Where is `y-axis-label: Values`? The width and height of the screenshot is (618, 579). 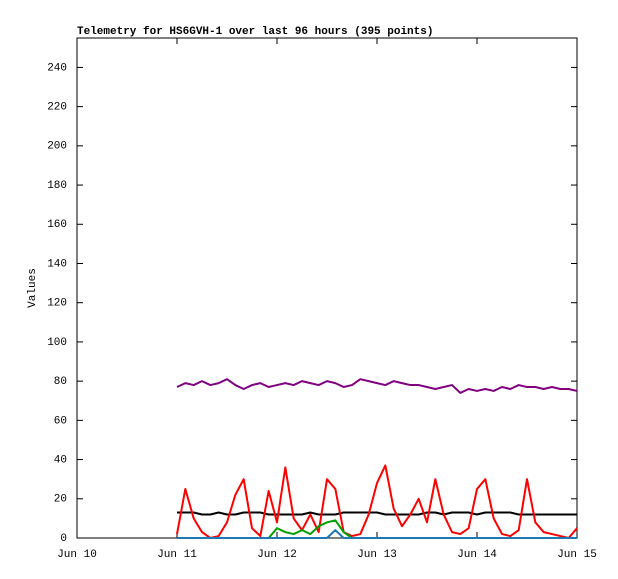 y-axis-label: Values is located at coordinates (33, 288).